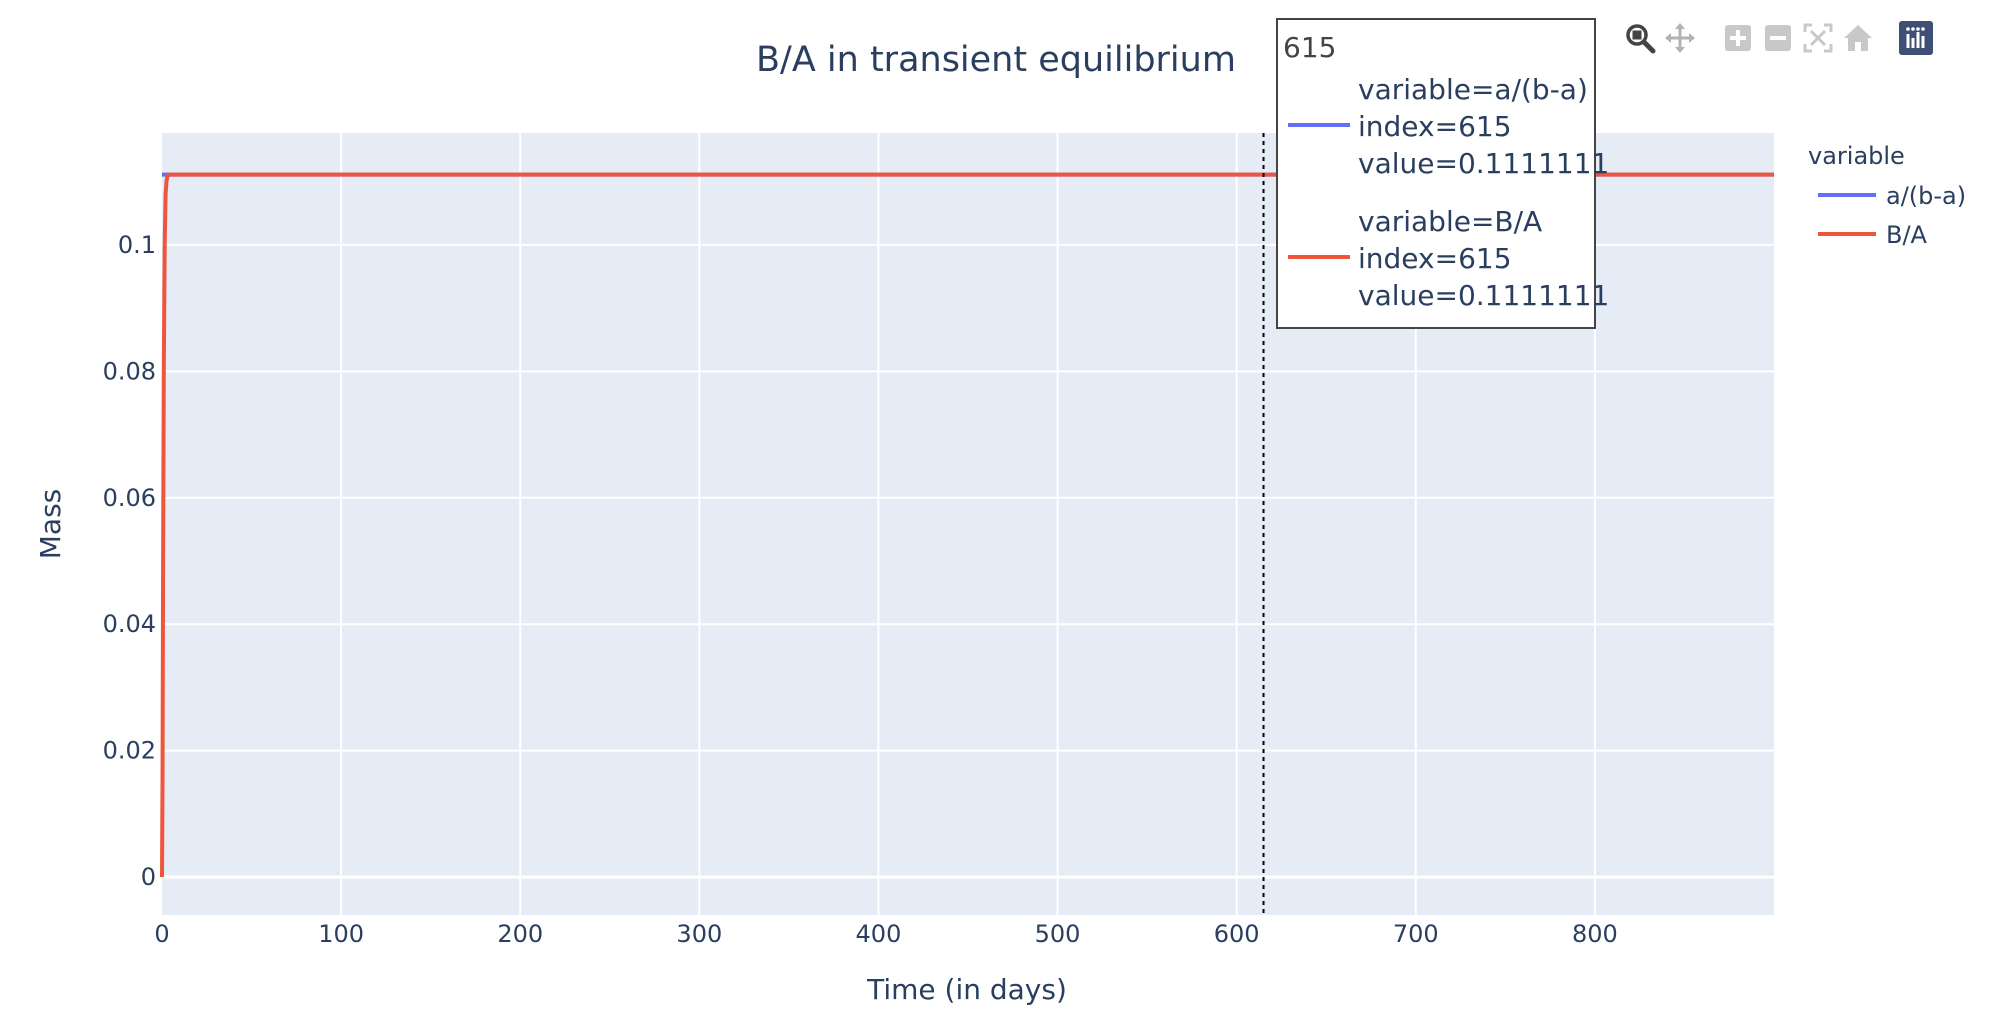 This screenshot has height=1018, width=2008. What do you see at coordinates (879, 934) in the screenshot?
I see `x-tick-label: 400` at bounding box center [879, 934].